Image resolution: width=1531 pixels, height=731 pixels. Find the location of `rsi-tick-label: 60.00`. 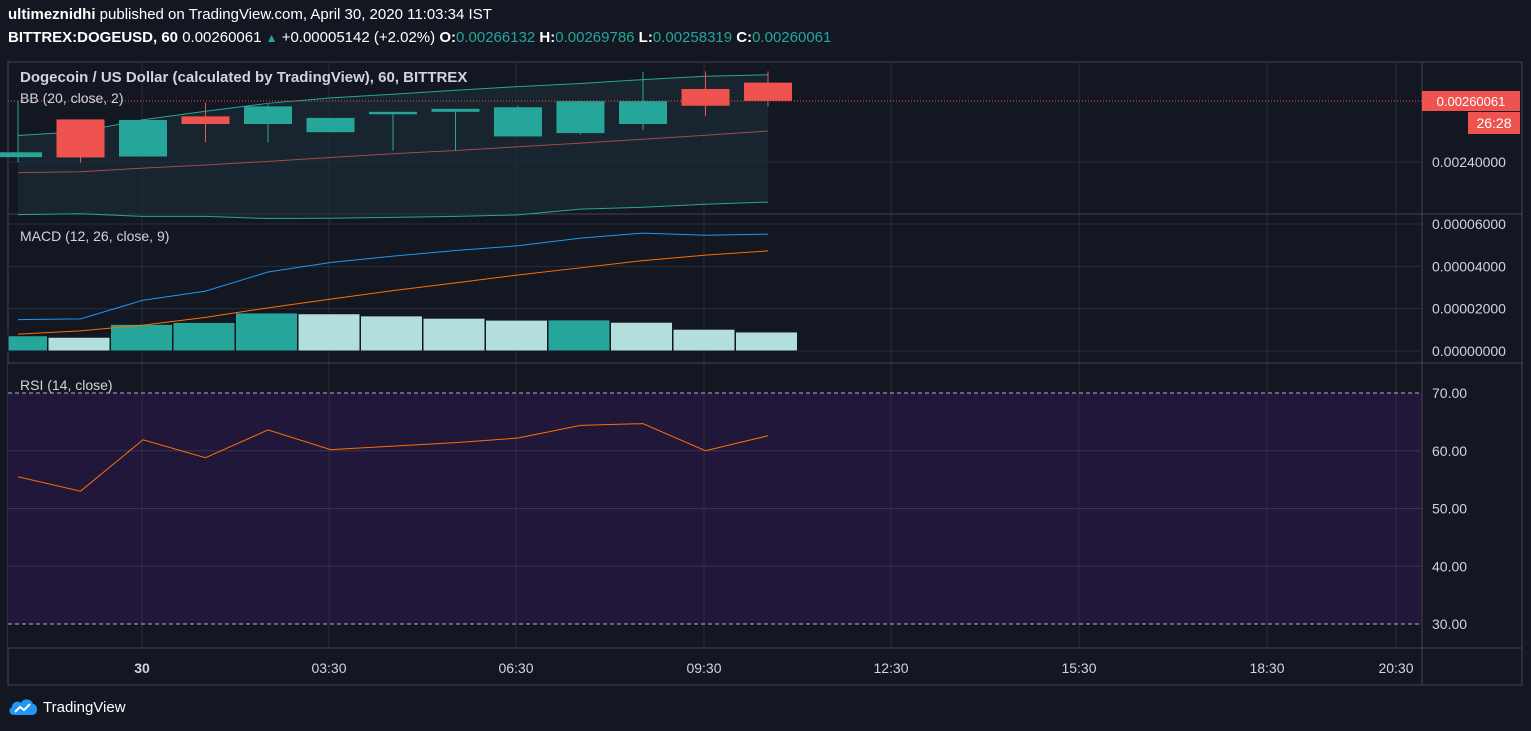

rsi-tick-label: 60.00 is located at coordinates (1449, 451).